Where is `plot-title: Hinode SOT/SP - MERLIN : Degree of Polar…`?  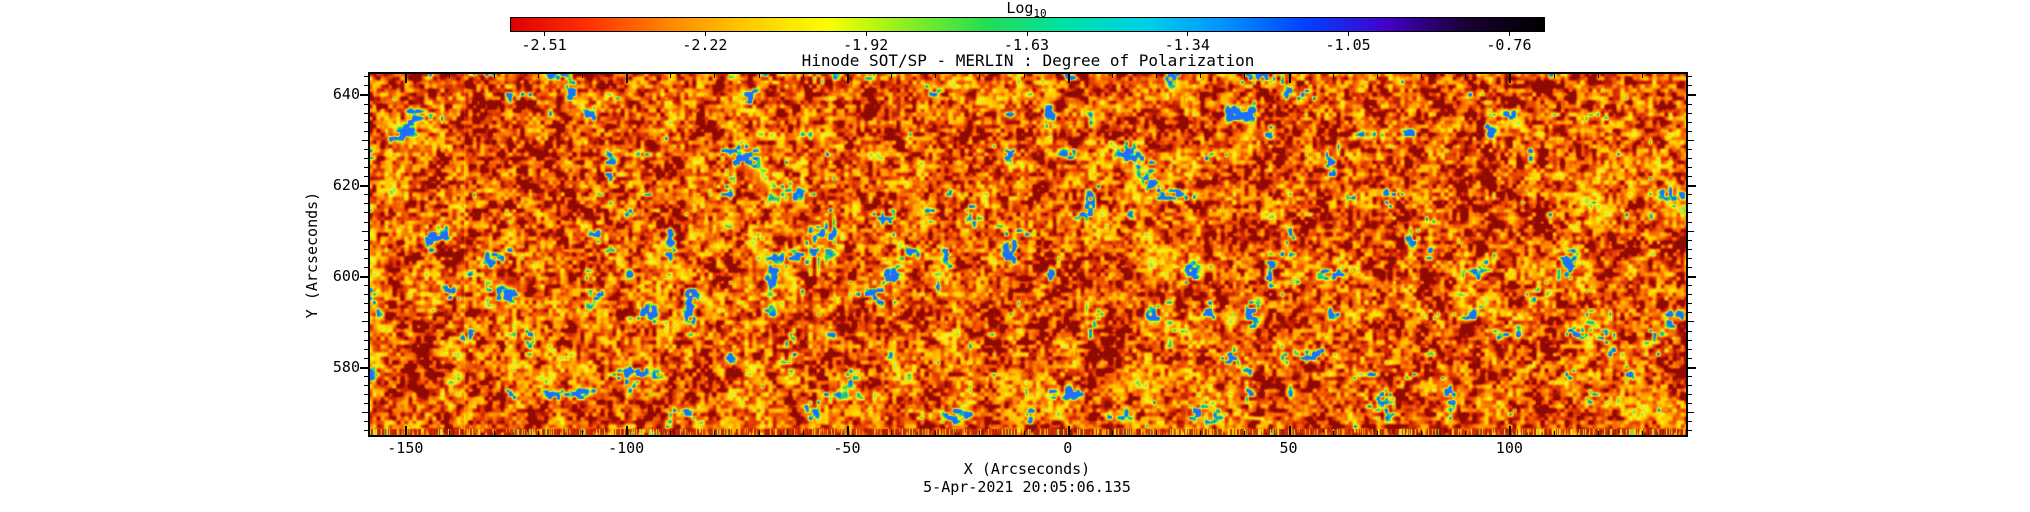
plot-title: Hinode SOT/SP - MERLIN : Degree of Polar… is located at coordinates (1028, 60).